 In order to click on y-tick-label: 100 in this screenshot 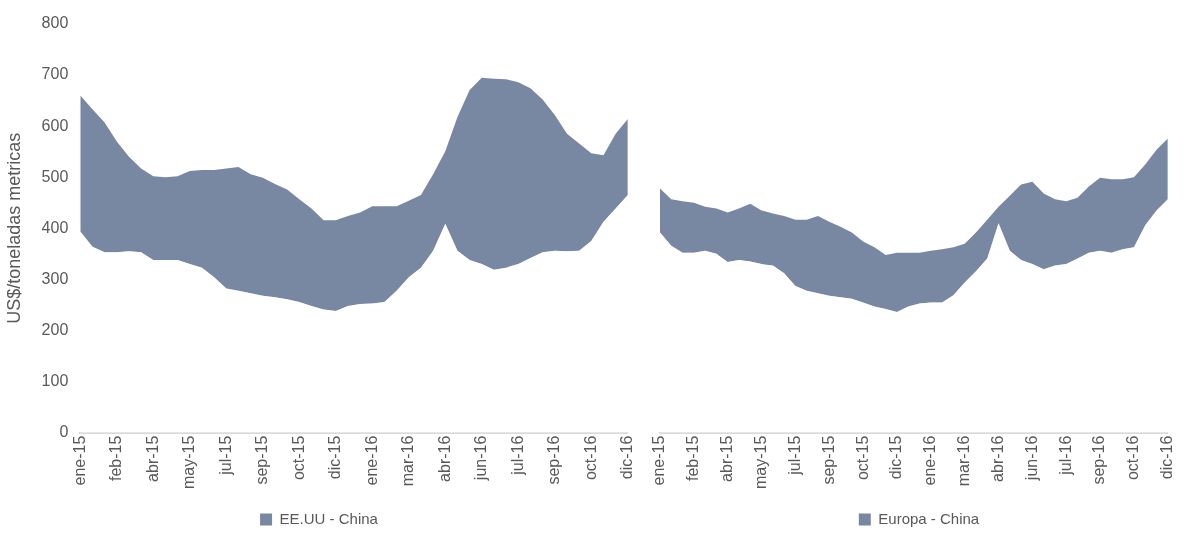, I will do `click(55, 380)`.